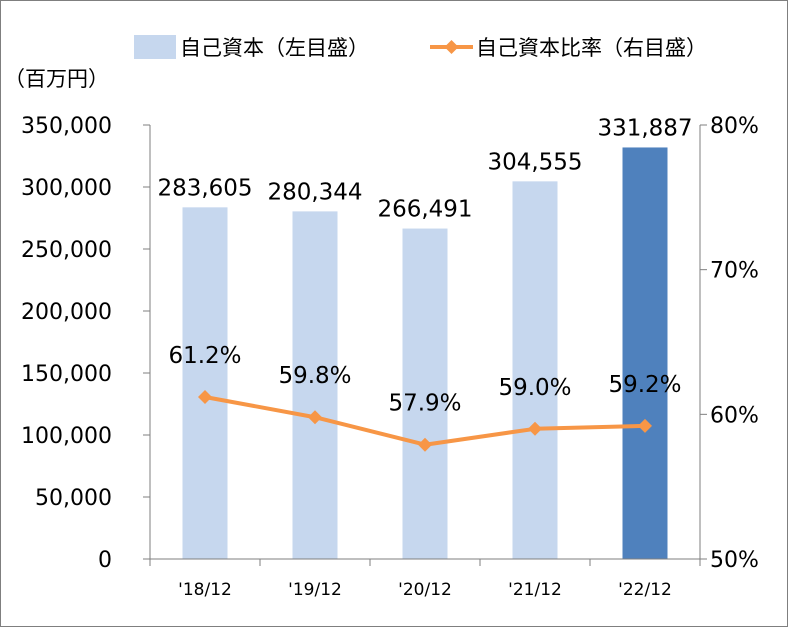 The width and height of the screenshot is (788, 627). What do you see at coordinates (315, 590) in the screenshot?
I see `x-tick-label: '19/12` at bounding box center [315, 590].